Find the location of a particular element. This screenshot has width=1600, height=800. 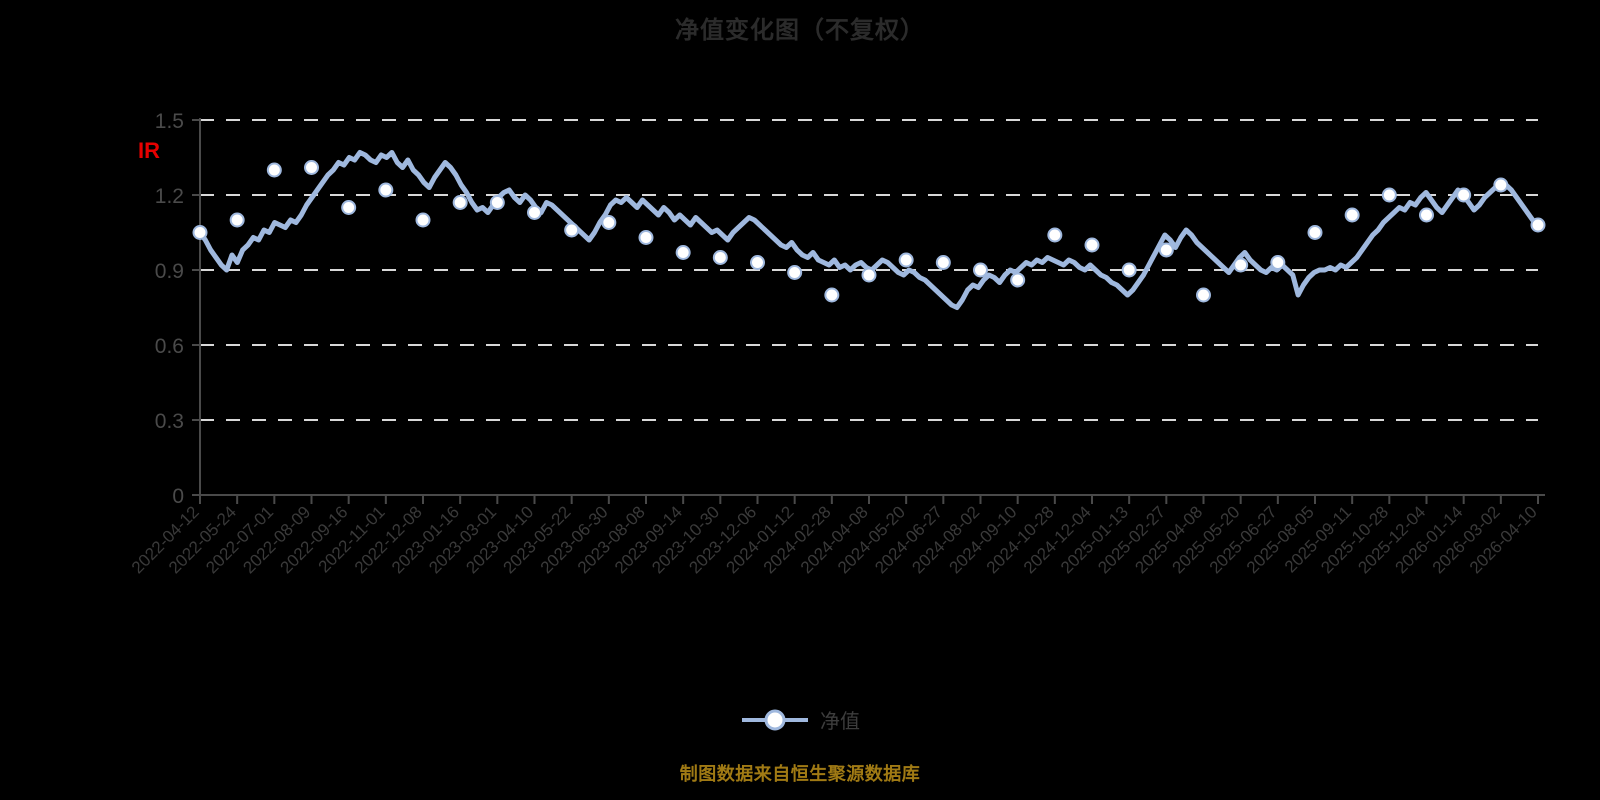

chart-legend: 净值 is located at coordinates (800, 719).